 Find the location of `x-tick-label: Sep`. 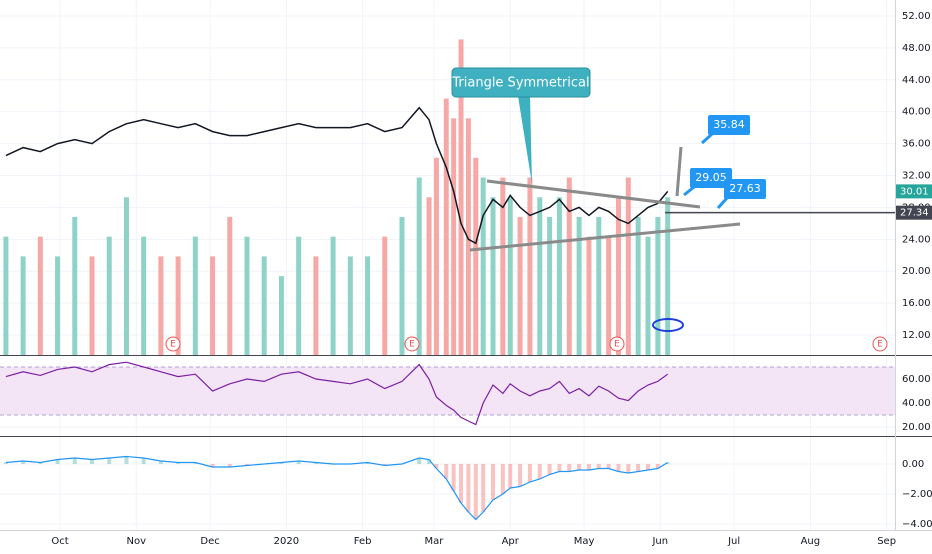

x-tick-label: Sep is located at coordinates (886, 541).